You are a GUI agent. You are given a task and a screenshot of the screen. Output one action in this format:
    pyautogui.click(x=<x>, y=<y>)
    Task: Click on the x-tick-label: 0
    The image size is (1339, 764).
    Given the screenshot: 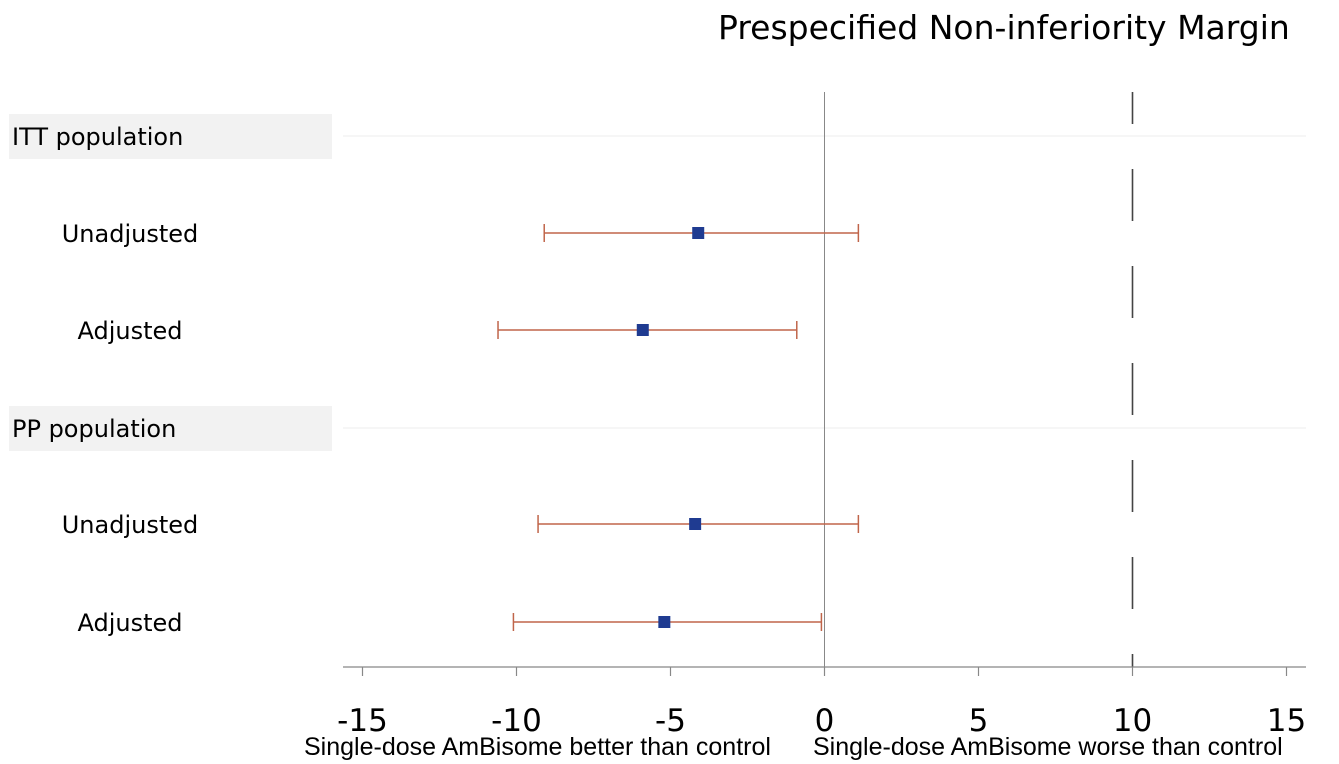 What is the action you would take?
    pyautogui.click(x=825, y=721)
    